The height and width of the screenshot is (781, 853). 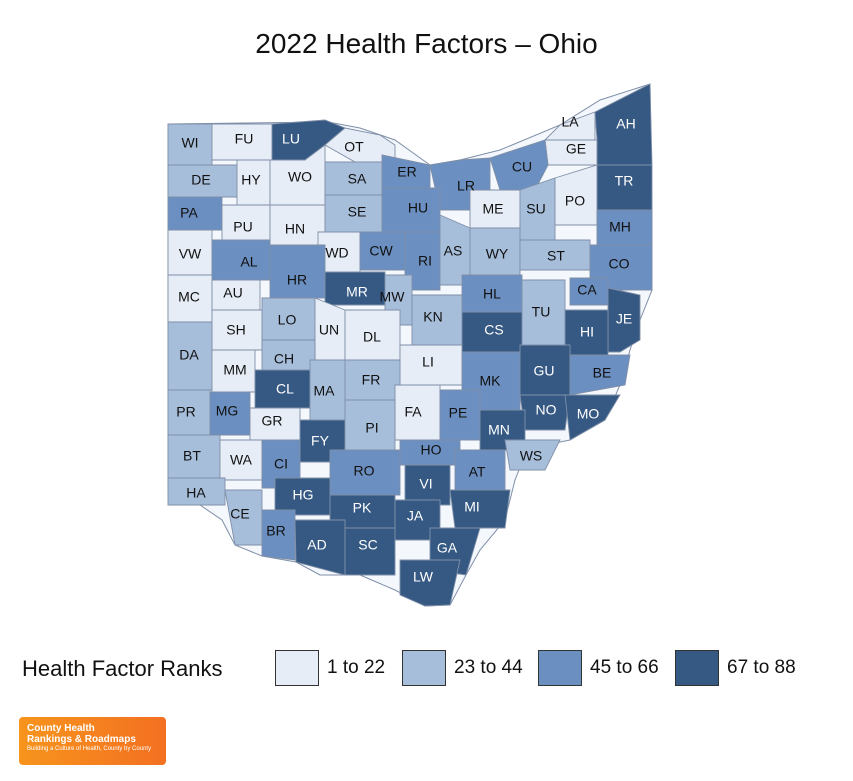 I want to click on county-label-cs: CS, so click(x=493, y=330).